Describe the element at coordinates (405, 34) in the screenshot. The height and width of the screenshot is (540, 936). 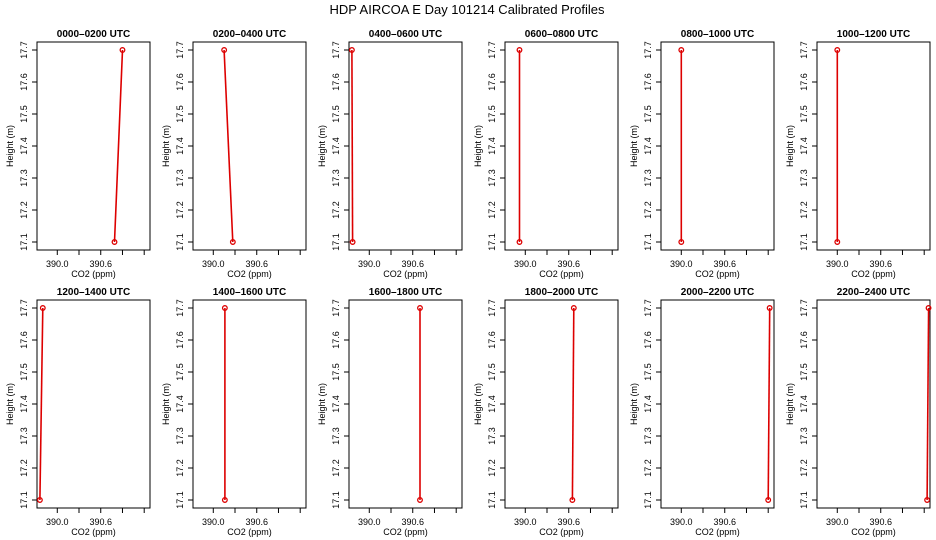
I see `panel-title: 0400–0600 UTC` at that location.